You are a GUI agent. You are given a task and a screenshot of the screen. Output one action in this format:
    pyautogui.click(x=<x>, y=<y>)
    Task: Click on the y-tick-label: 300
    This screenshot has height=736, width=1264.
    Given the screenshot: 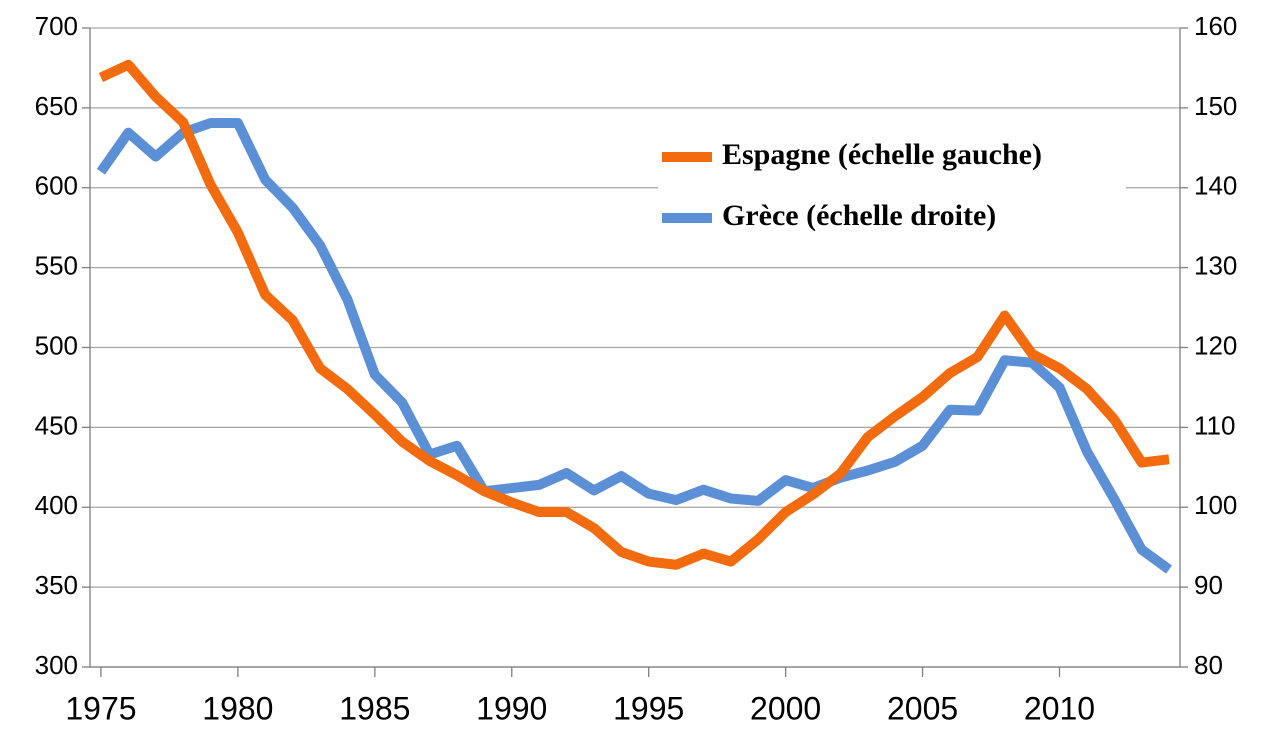 What is the action you would take?
    pyautogui.click(x=56, y=665)
    